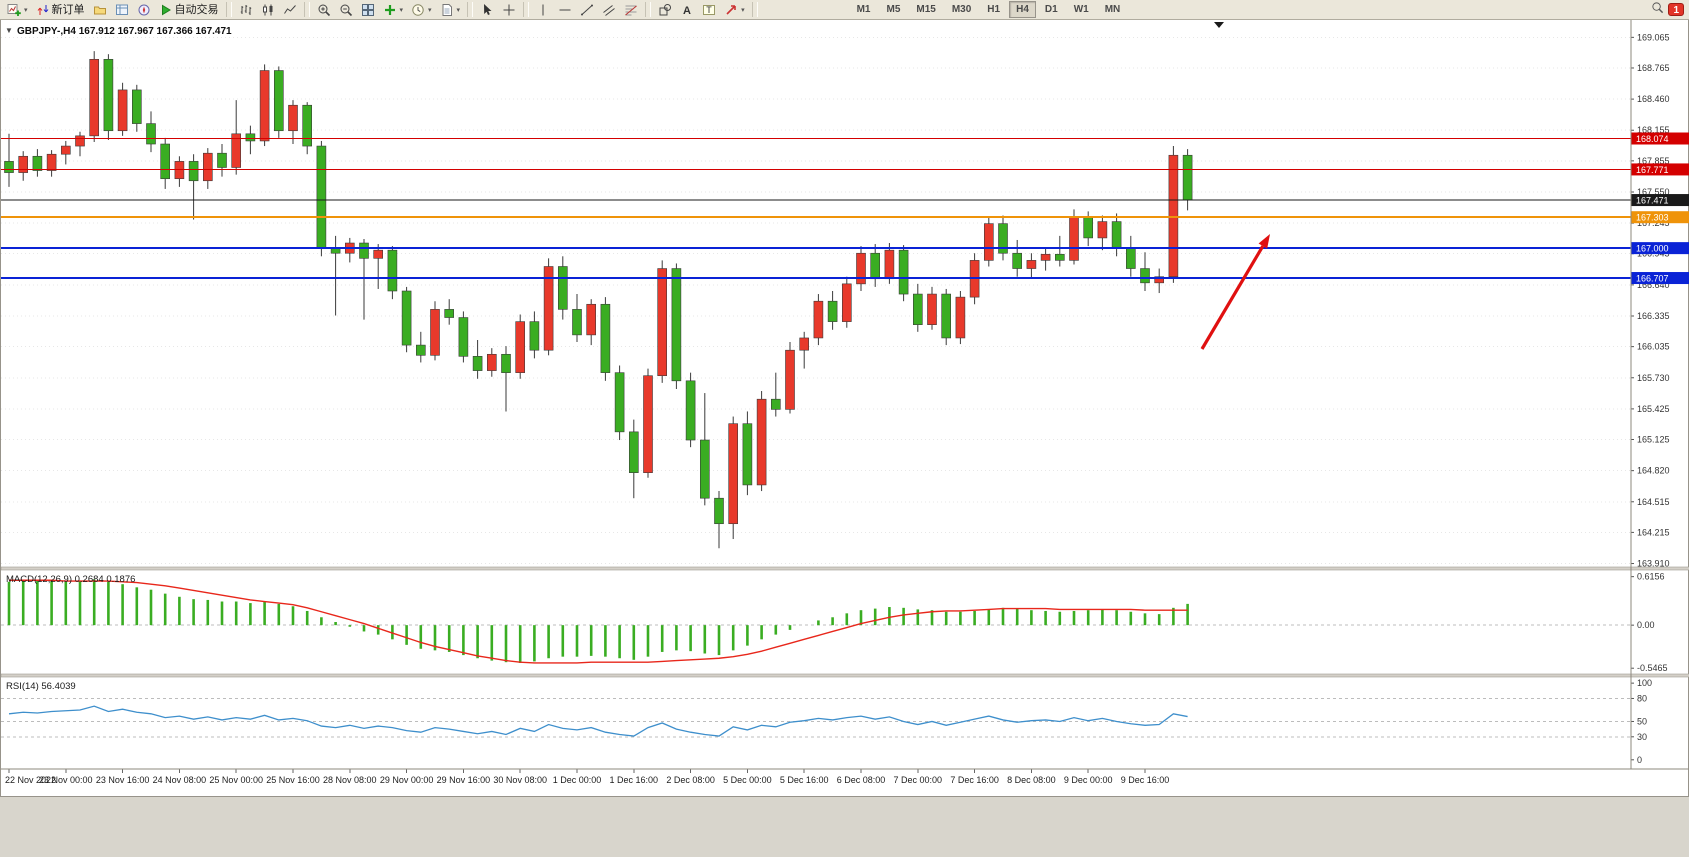  I want to click on text-icon: A, so click(687, 10).